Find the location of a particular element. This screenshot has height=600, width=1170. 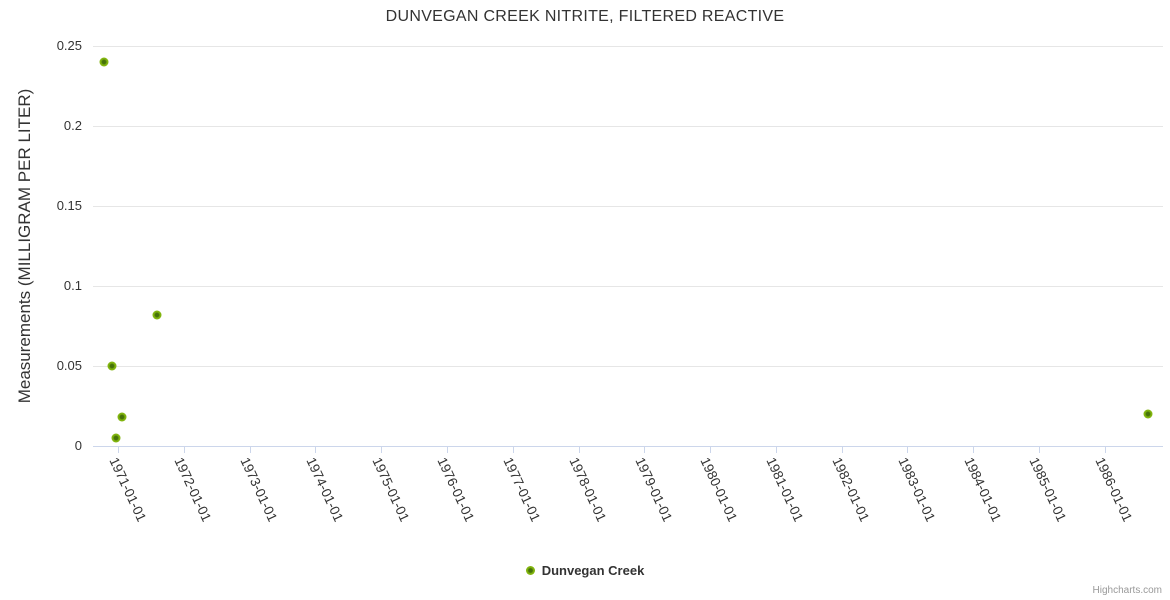

y-axis-tick-label: 0.15 is located at coordinates (69, 205).